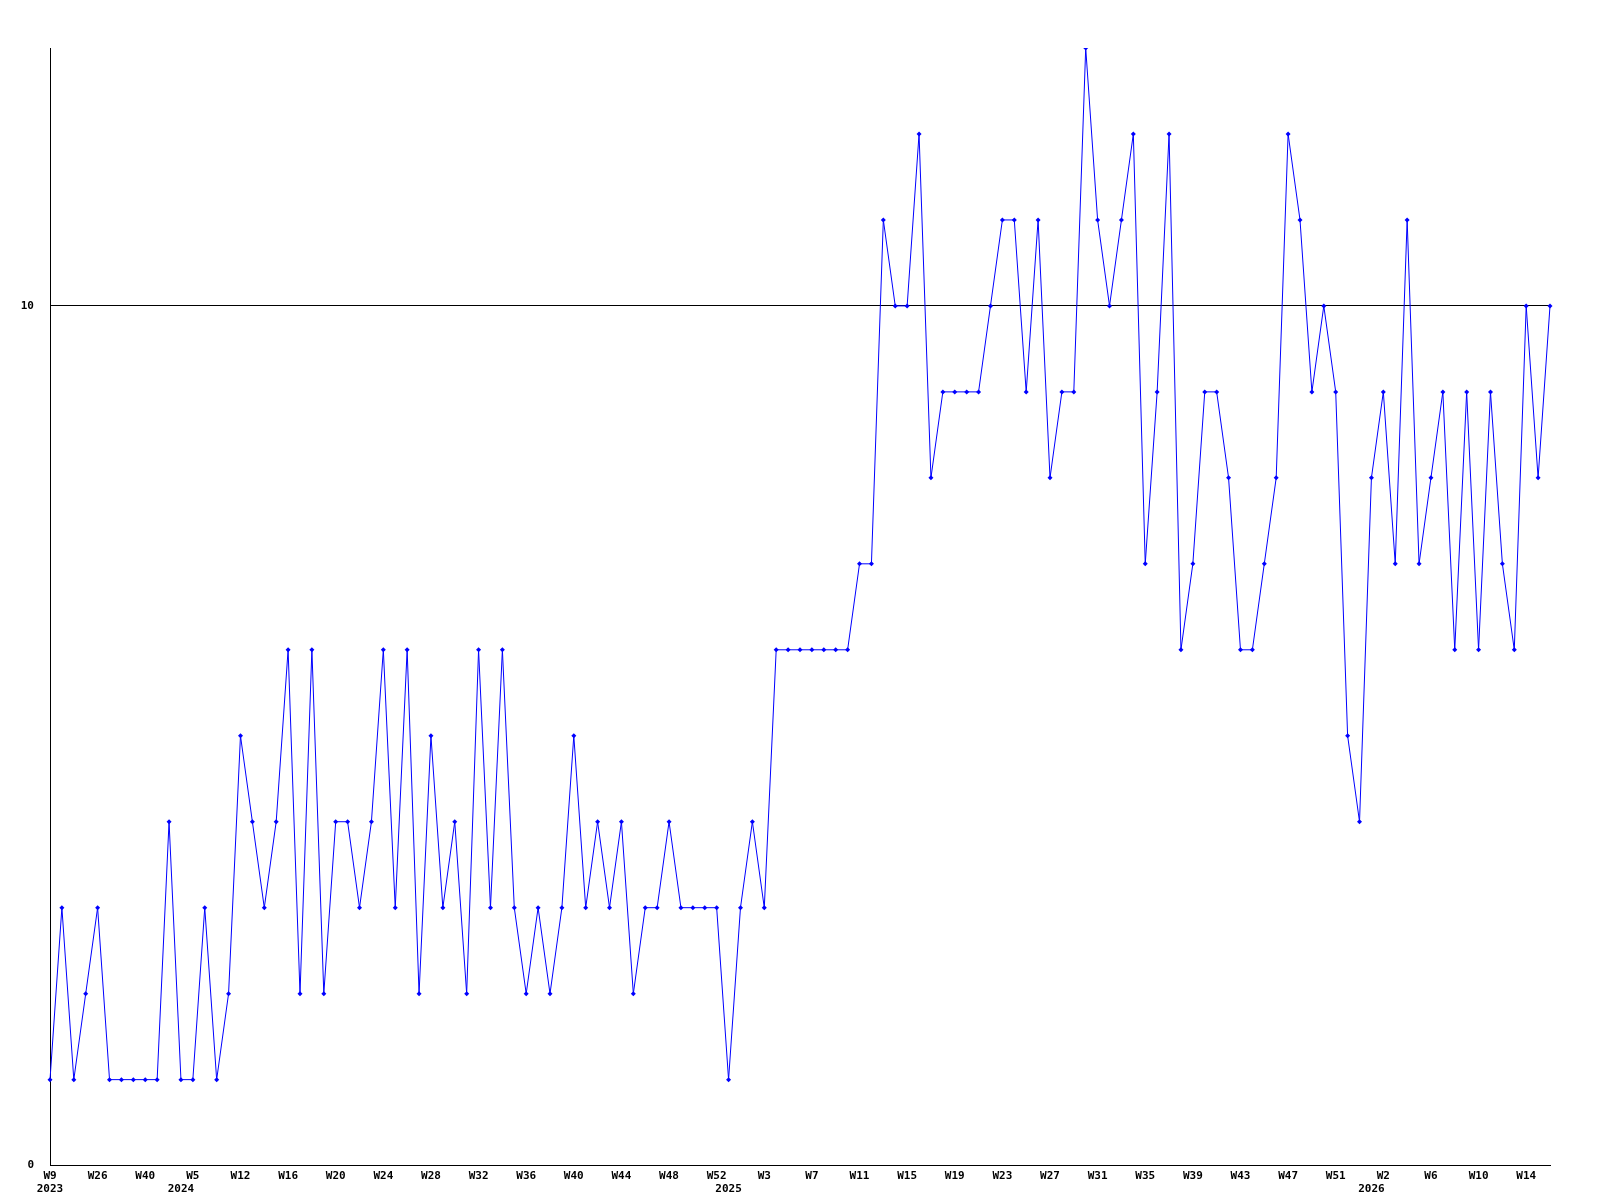  I want to click on x-tick-label: W52, so click(716, 1176).